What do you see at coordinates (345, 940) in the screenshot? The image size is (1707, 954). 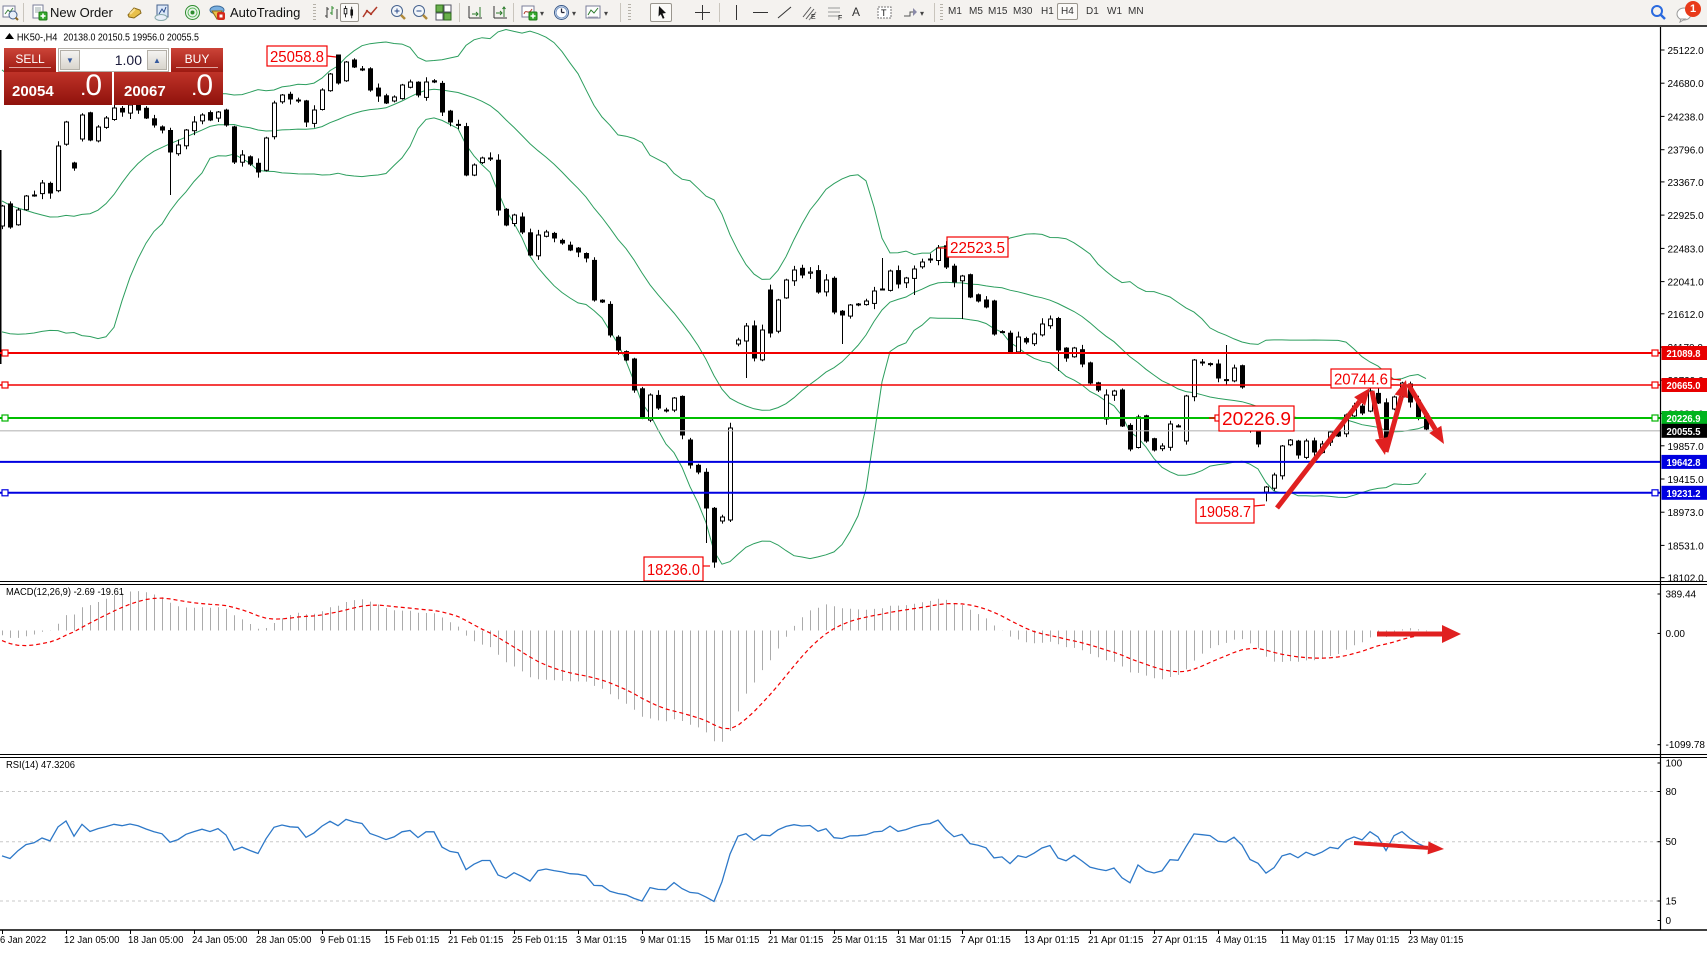 I see `svg-text: 9 Feb 01:15` at bounding box center [345, 940].